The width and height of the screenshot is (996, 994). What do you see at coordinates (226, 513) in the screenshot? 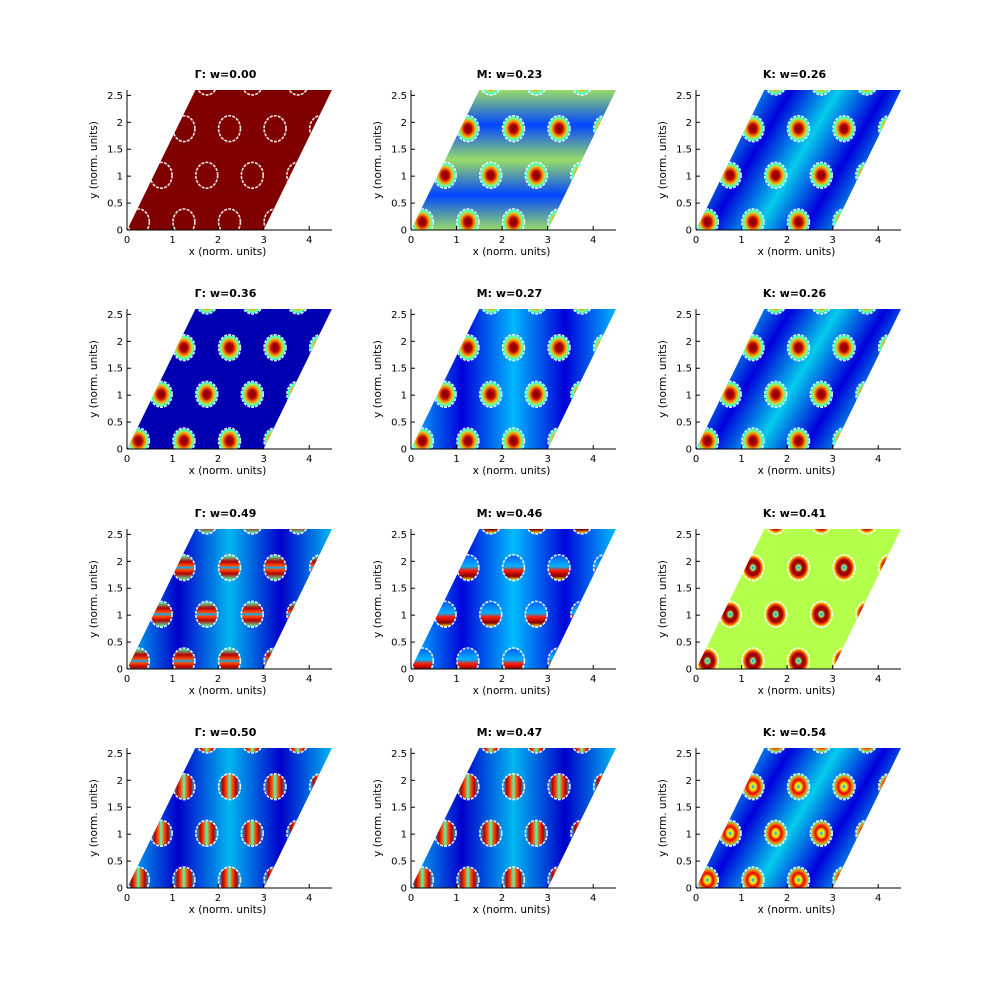
I see `panel-title: Γ: w=0.49` at bounding box center [226, 513].